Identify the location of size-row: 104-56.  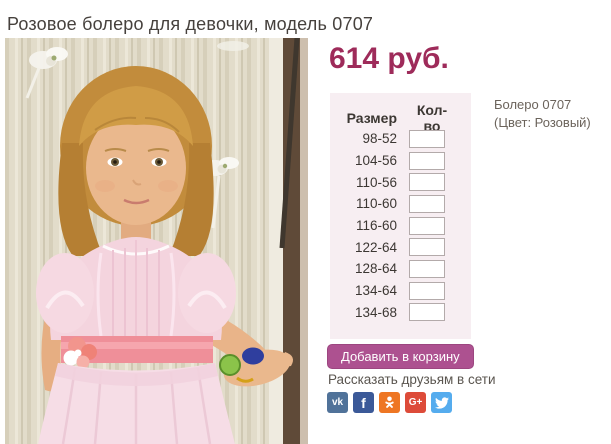
(400, 161).